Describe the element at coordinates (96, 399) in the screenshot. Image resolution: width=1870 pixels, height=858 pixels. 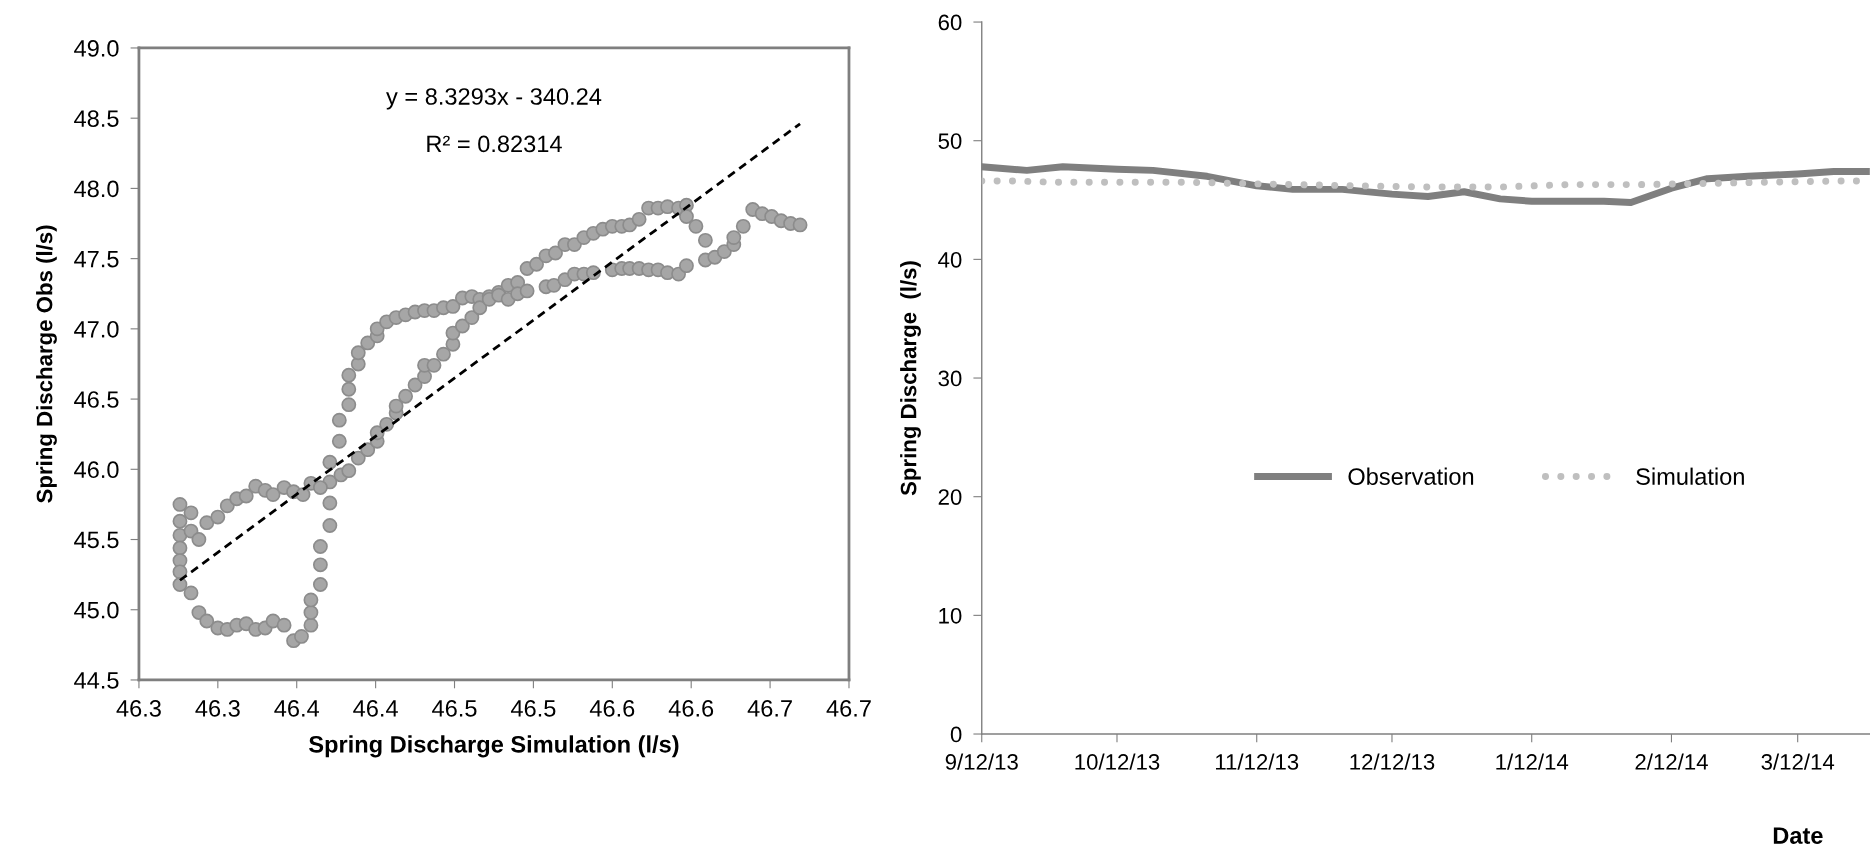
I see `y-tick-label: 46.5` at that location.